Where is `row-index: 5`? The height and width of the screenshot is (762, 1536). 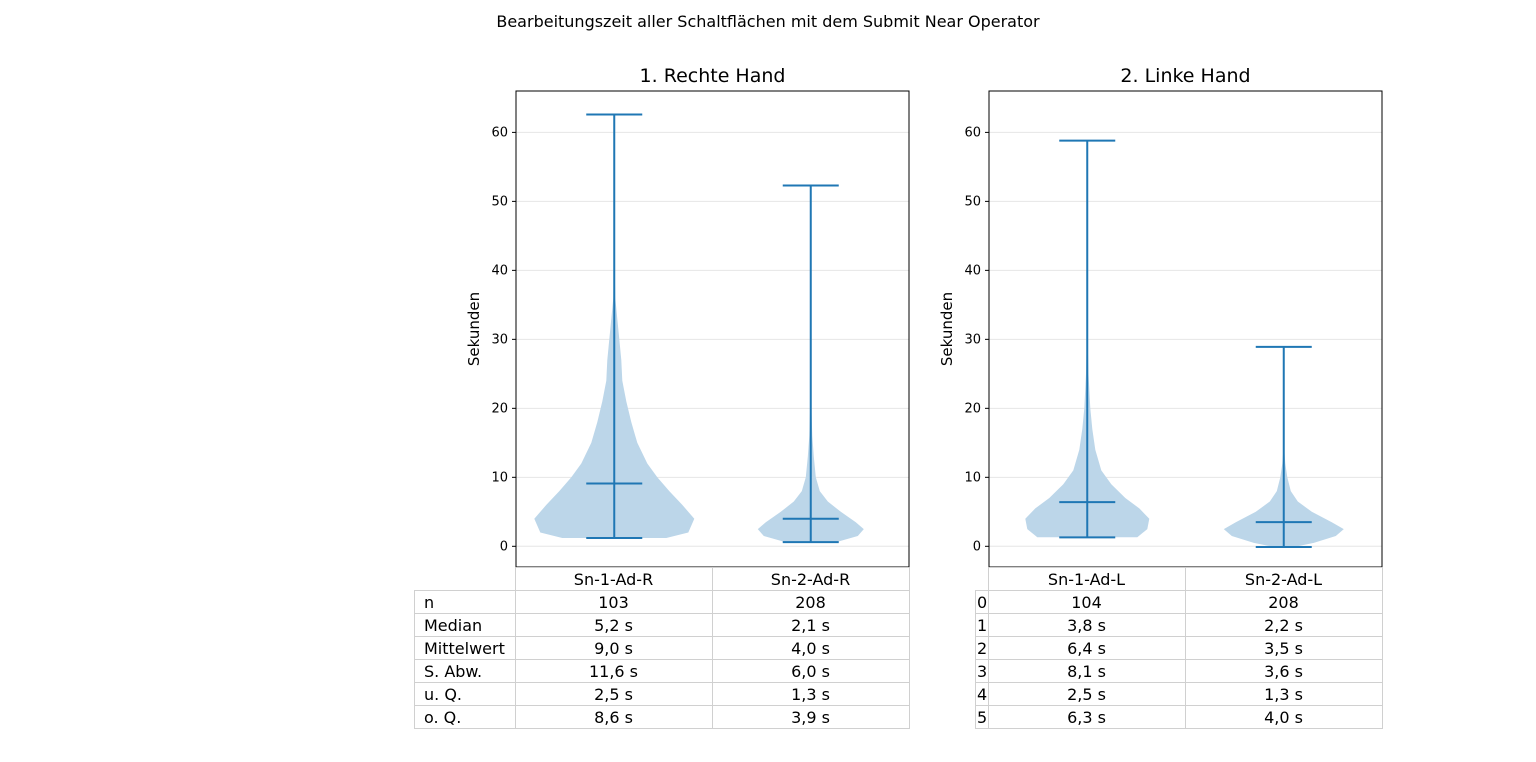
row-index: 5 is located at coordinates (982, 717).